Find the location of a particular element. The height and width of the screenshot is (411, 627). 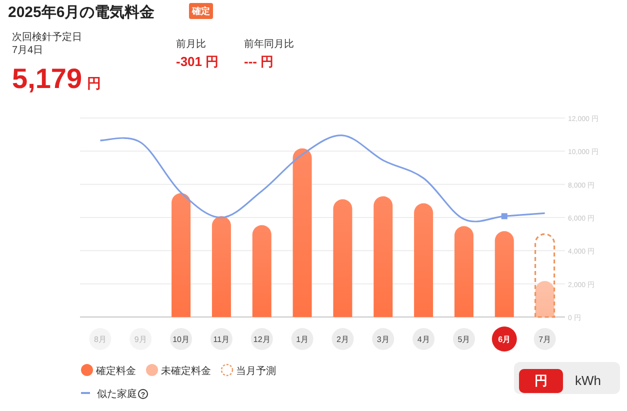

x-tick-label: 8月 is located at coordinates (100, 339).